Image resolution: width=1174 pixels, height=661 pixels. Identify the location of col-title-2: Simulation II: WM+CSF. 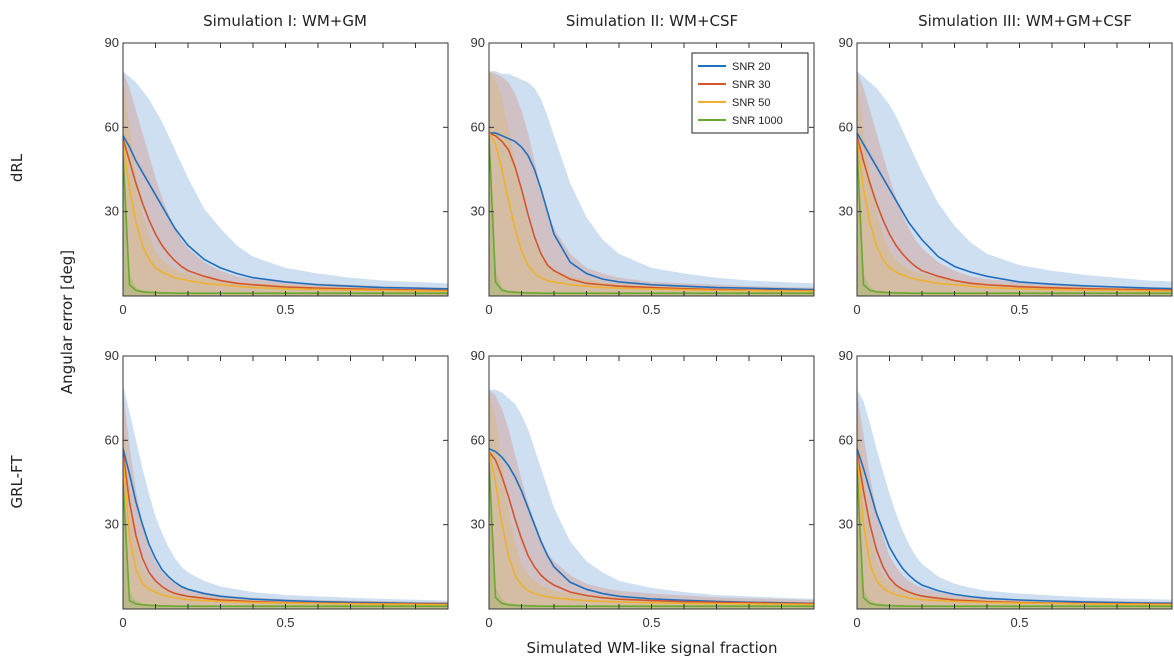
(652, 21).